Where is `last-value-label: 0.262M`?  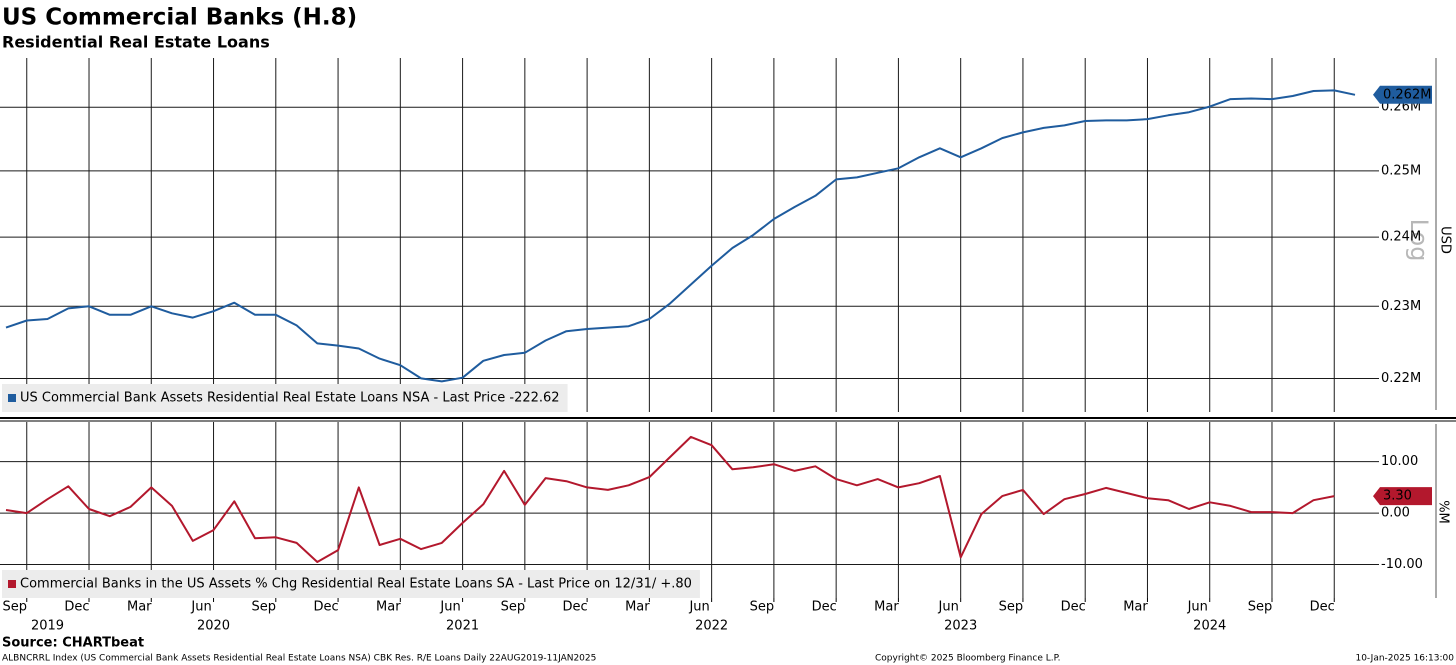 last-value-label: 0.262M is located at coordinates (1407, 94).